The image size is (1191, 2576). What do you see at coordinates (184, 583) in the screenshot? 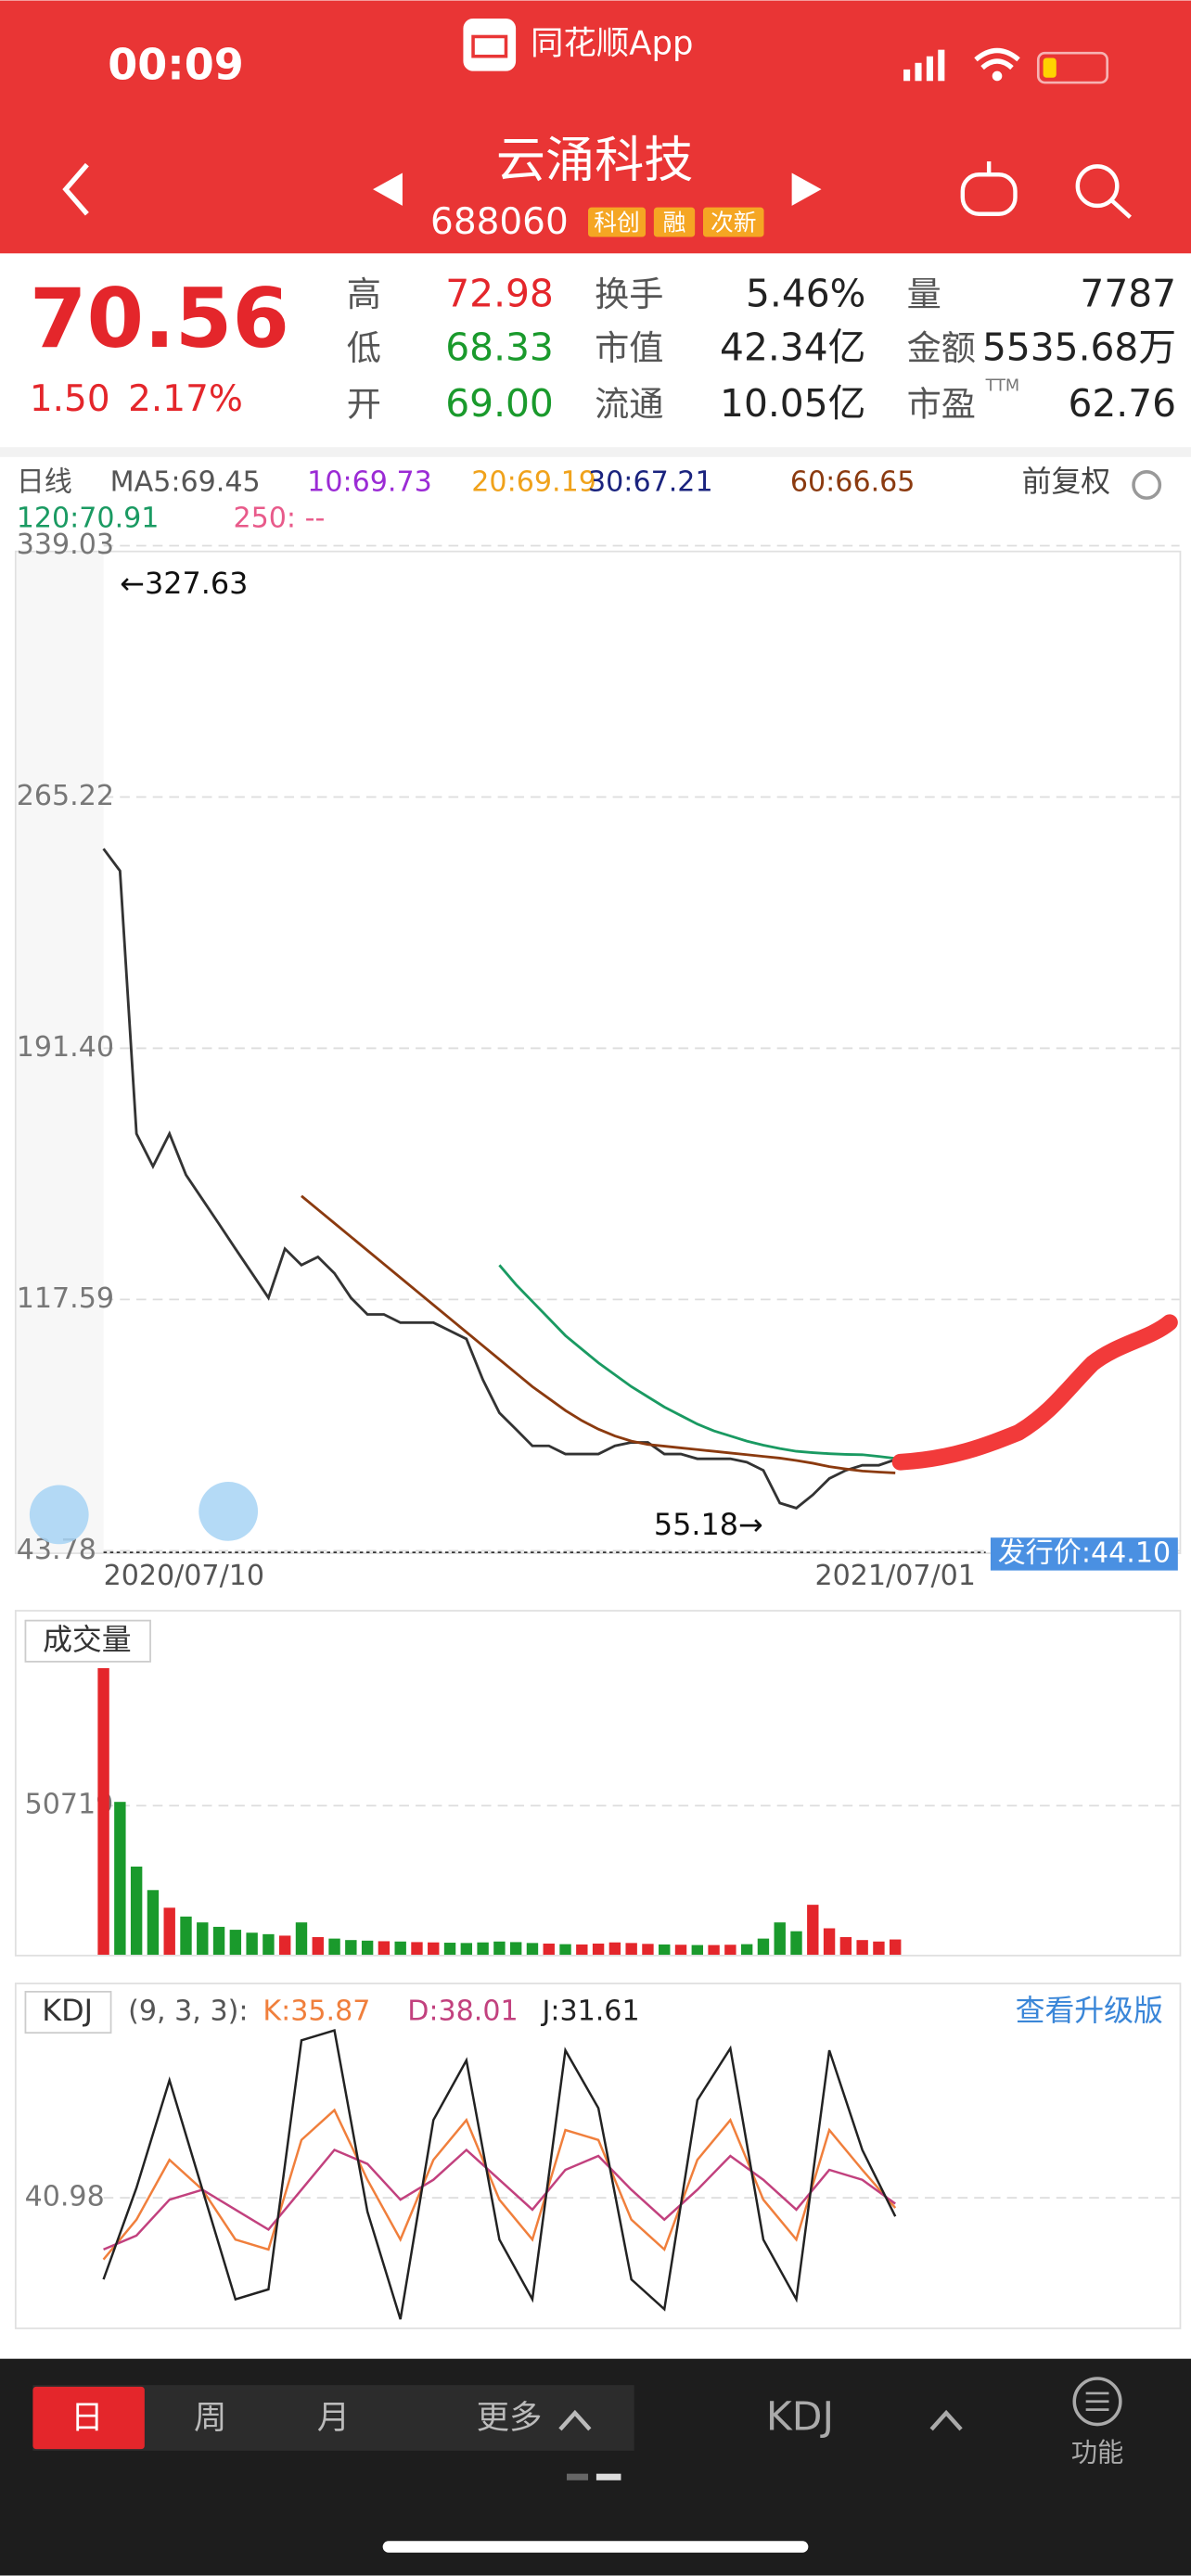
I see `high-label: ←327.63` at bounding box center [184, 583].